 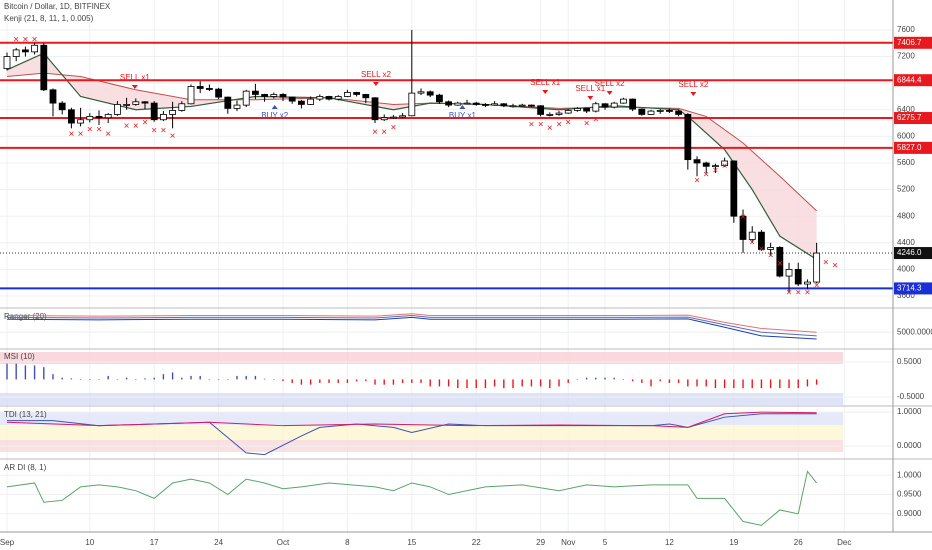 I want to click on x-tick-label: 15, so click(x=411, y=542).